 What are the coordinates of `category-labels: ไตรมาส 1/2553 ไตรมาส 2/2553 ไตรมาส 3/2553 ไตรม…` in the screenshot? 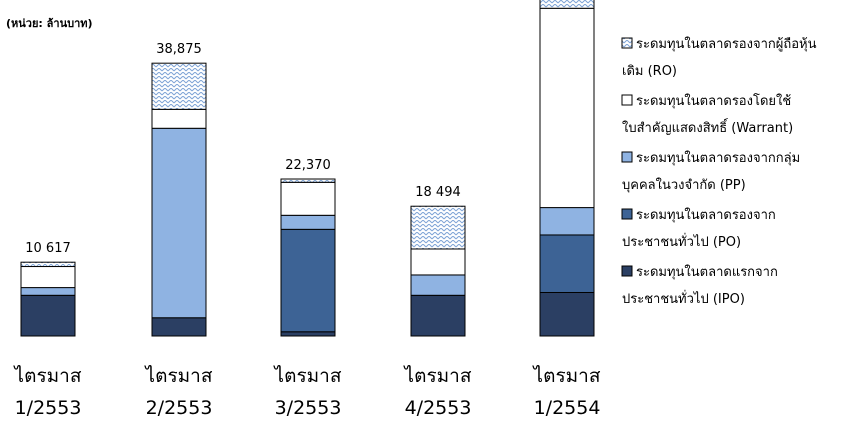 It's located at (307, 392).